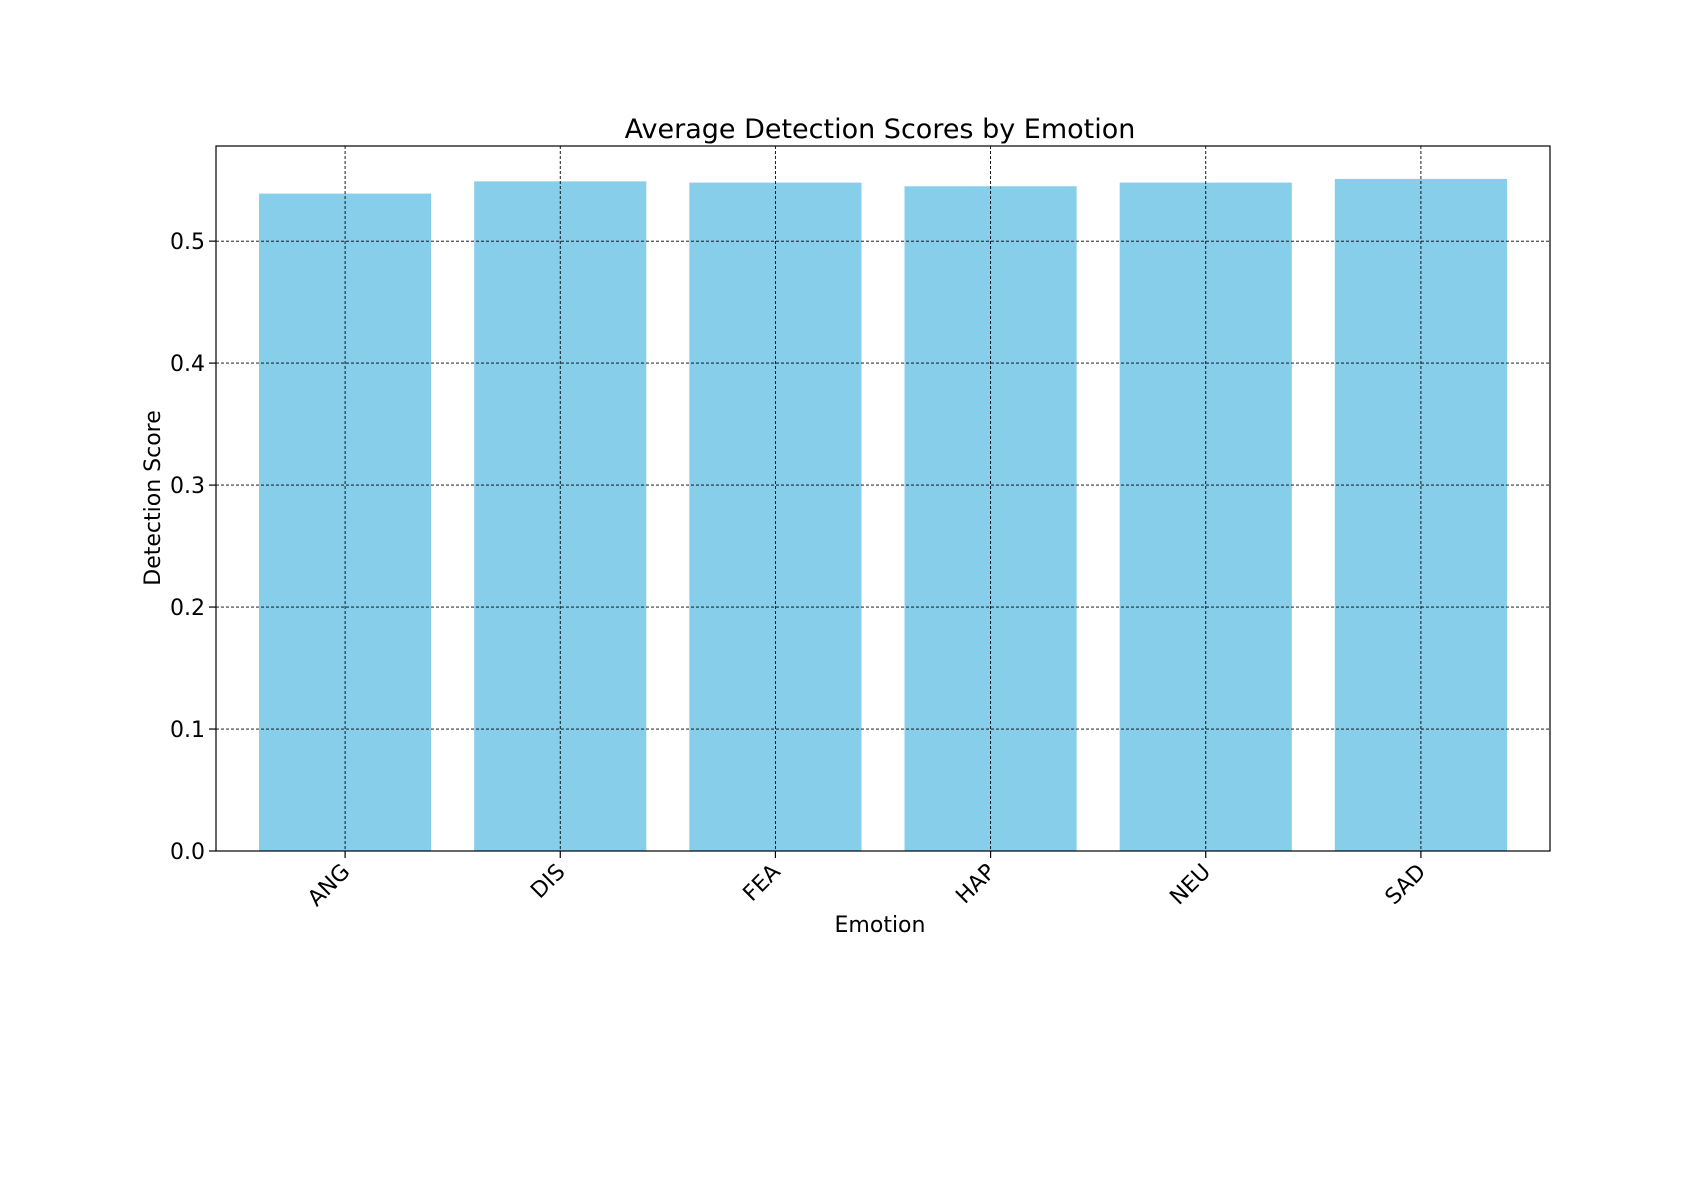 Image resolution: width=1700 pixels, height=1200 pixels. What do you see at coordinates (187, 730) in the screenshot?
I see `y-tick-label: 0.1` at bounding box center [187, 730].